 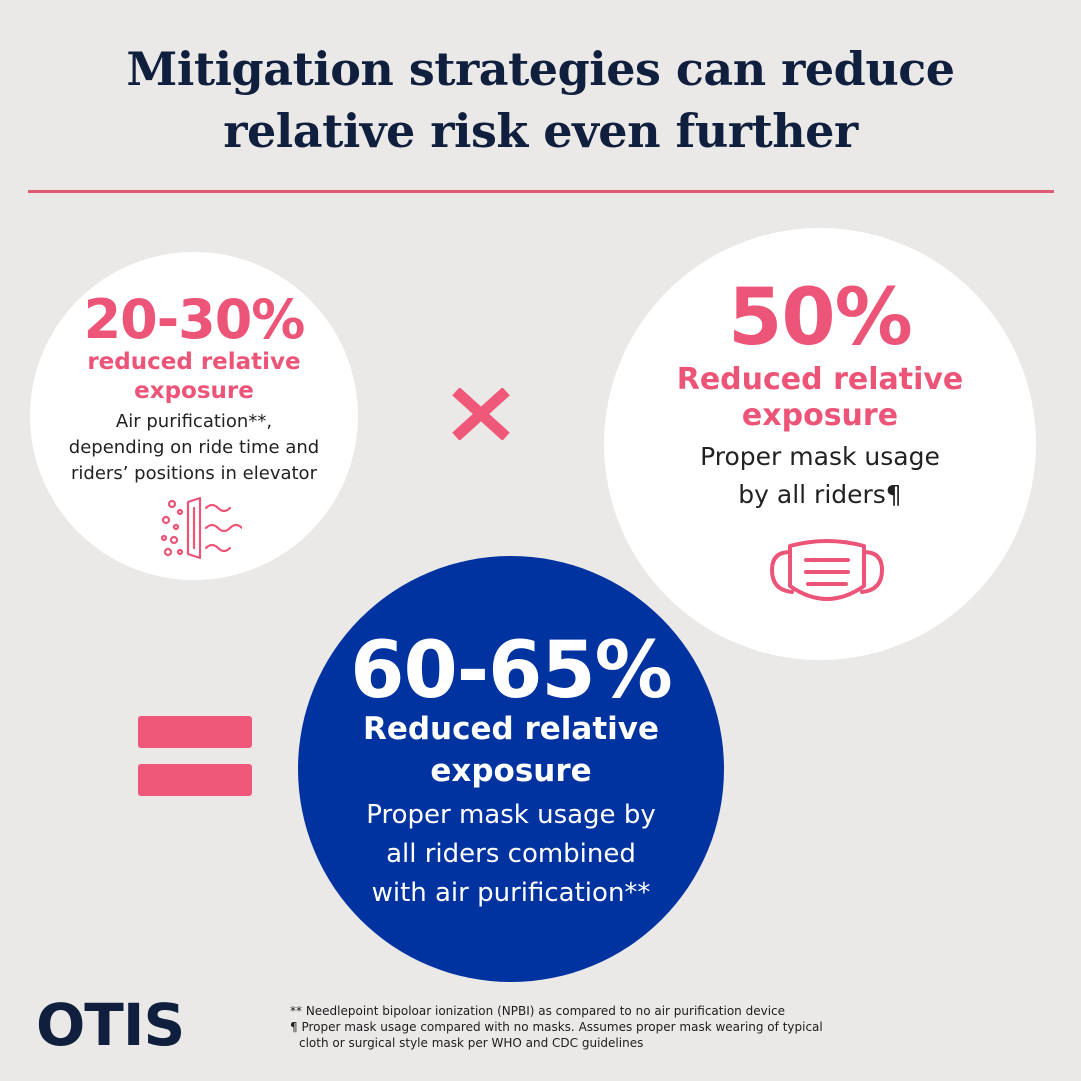 I want to click on combined-label: Reduced relative exposure, so click(x=511, y=750).